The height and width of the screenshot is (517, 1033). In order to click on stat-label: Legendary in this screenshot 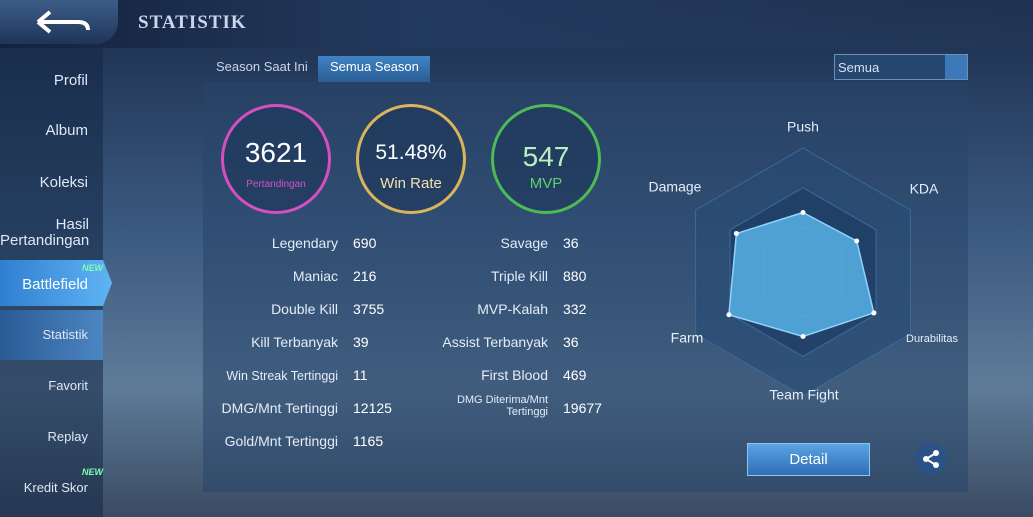, I will do `click(304, 243)`.